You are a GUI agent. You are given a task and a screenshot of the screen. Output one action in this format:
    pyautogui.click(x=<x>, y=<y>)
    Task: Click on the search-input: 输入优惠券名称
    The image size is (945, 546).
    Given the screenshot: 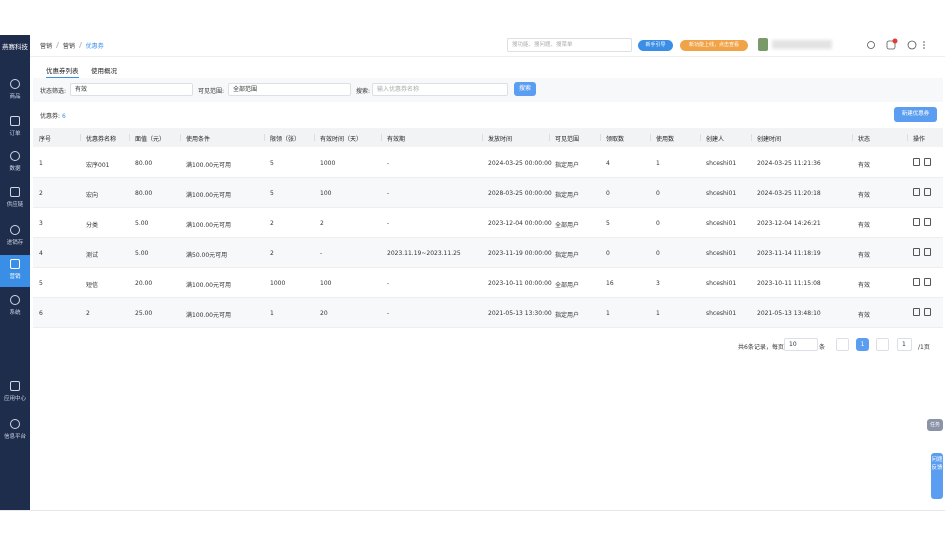 What is the action you would take?
    pyautogui.click(x=440, y=89)
    